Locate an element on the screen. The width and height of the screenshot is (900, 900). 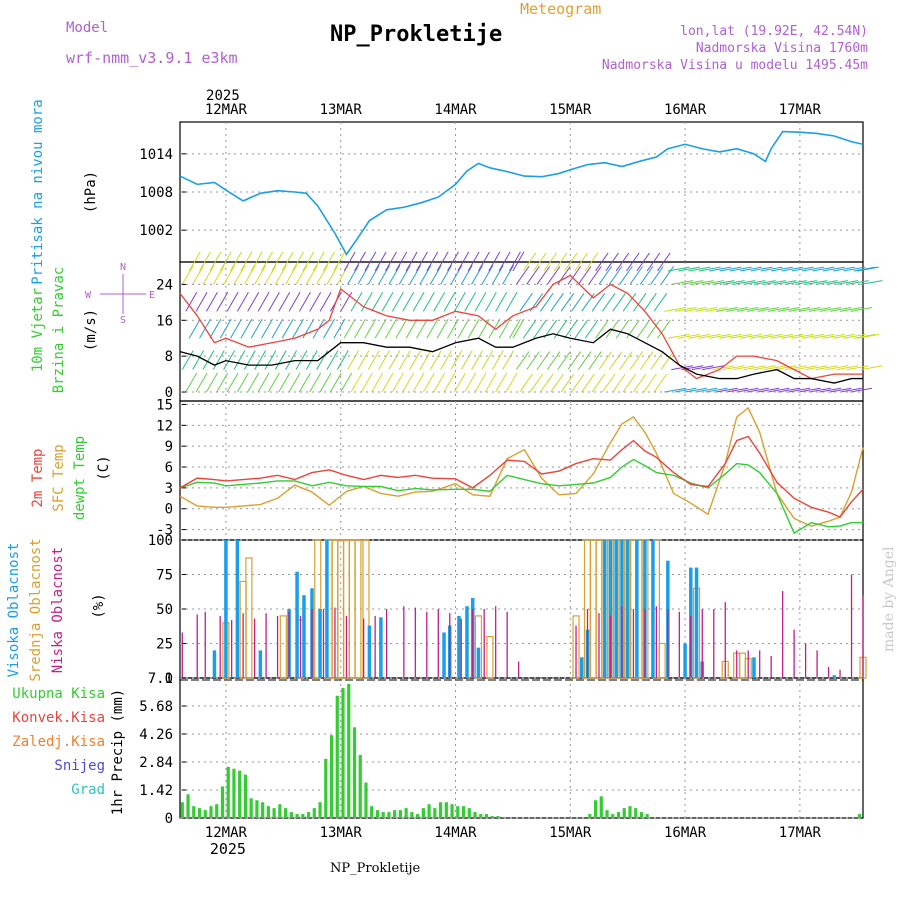
y-tick-label: 4.26 is located at coordinates (156, 735).